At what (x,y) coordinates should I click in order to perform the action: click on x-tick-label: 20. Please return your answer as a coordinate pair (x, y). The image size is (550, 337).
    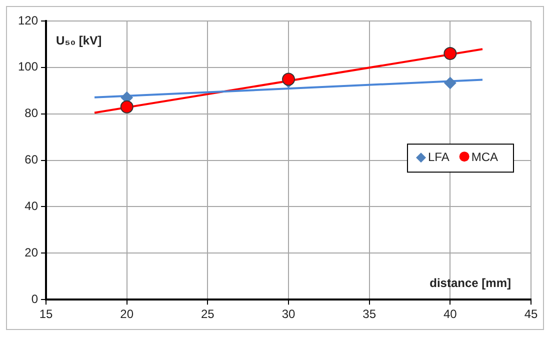
    Looking at the image, I should click on (127, 314).